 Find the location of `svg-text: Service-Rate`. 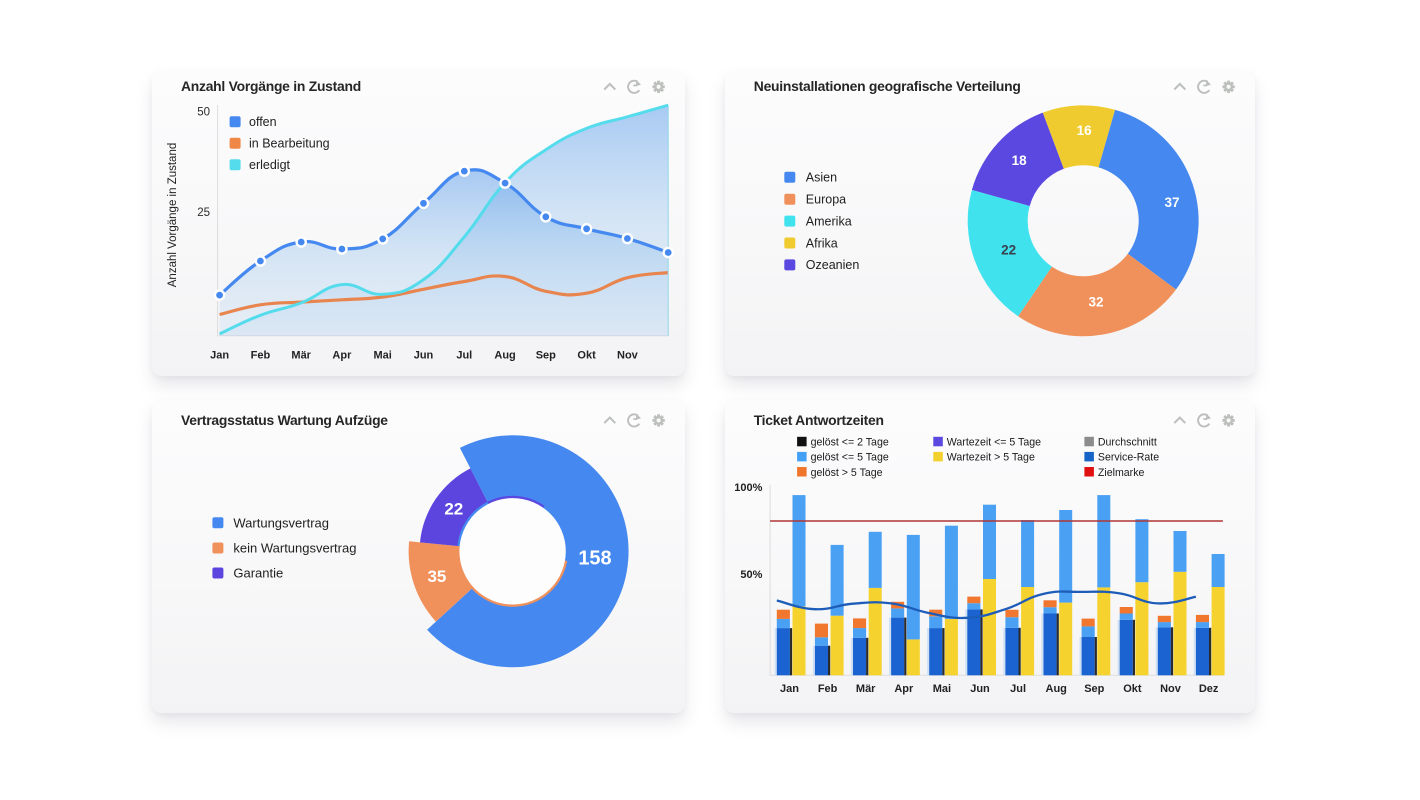

svg-text: Service-Rate is located at coordinates (1128, 458).